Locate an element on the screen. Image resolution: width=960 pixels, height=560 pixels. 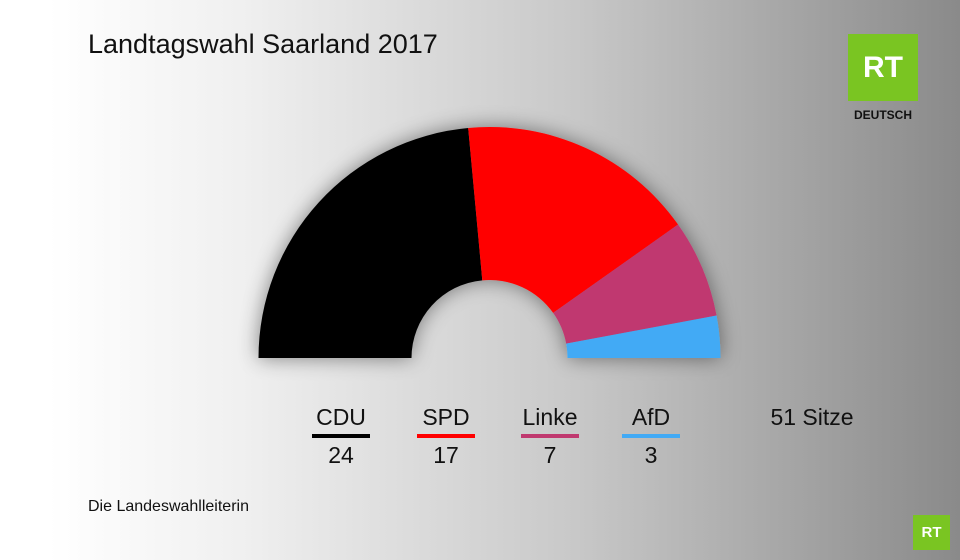
legend-label: Linke is located at coordinates (550, 417).